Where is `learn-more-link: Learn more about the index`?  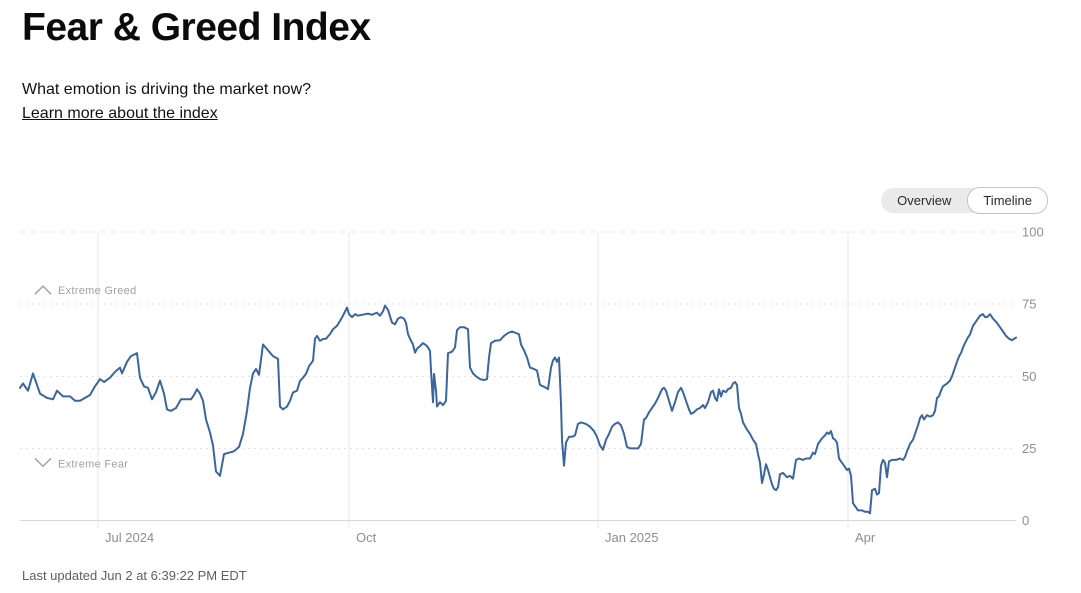
learn-more-link: Learn more about the index is located at coordinates (120, 113).